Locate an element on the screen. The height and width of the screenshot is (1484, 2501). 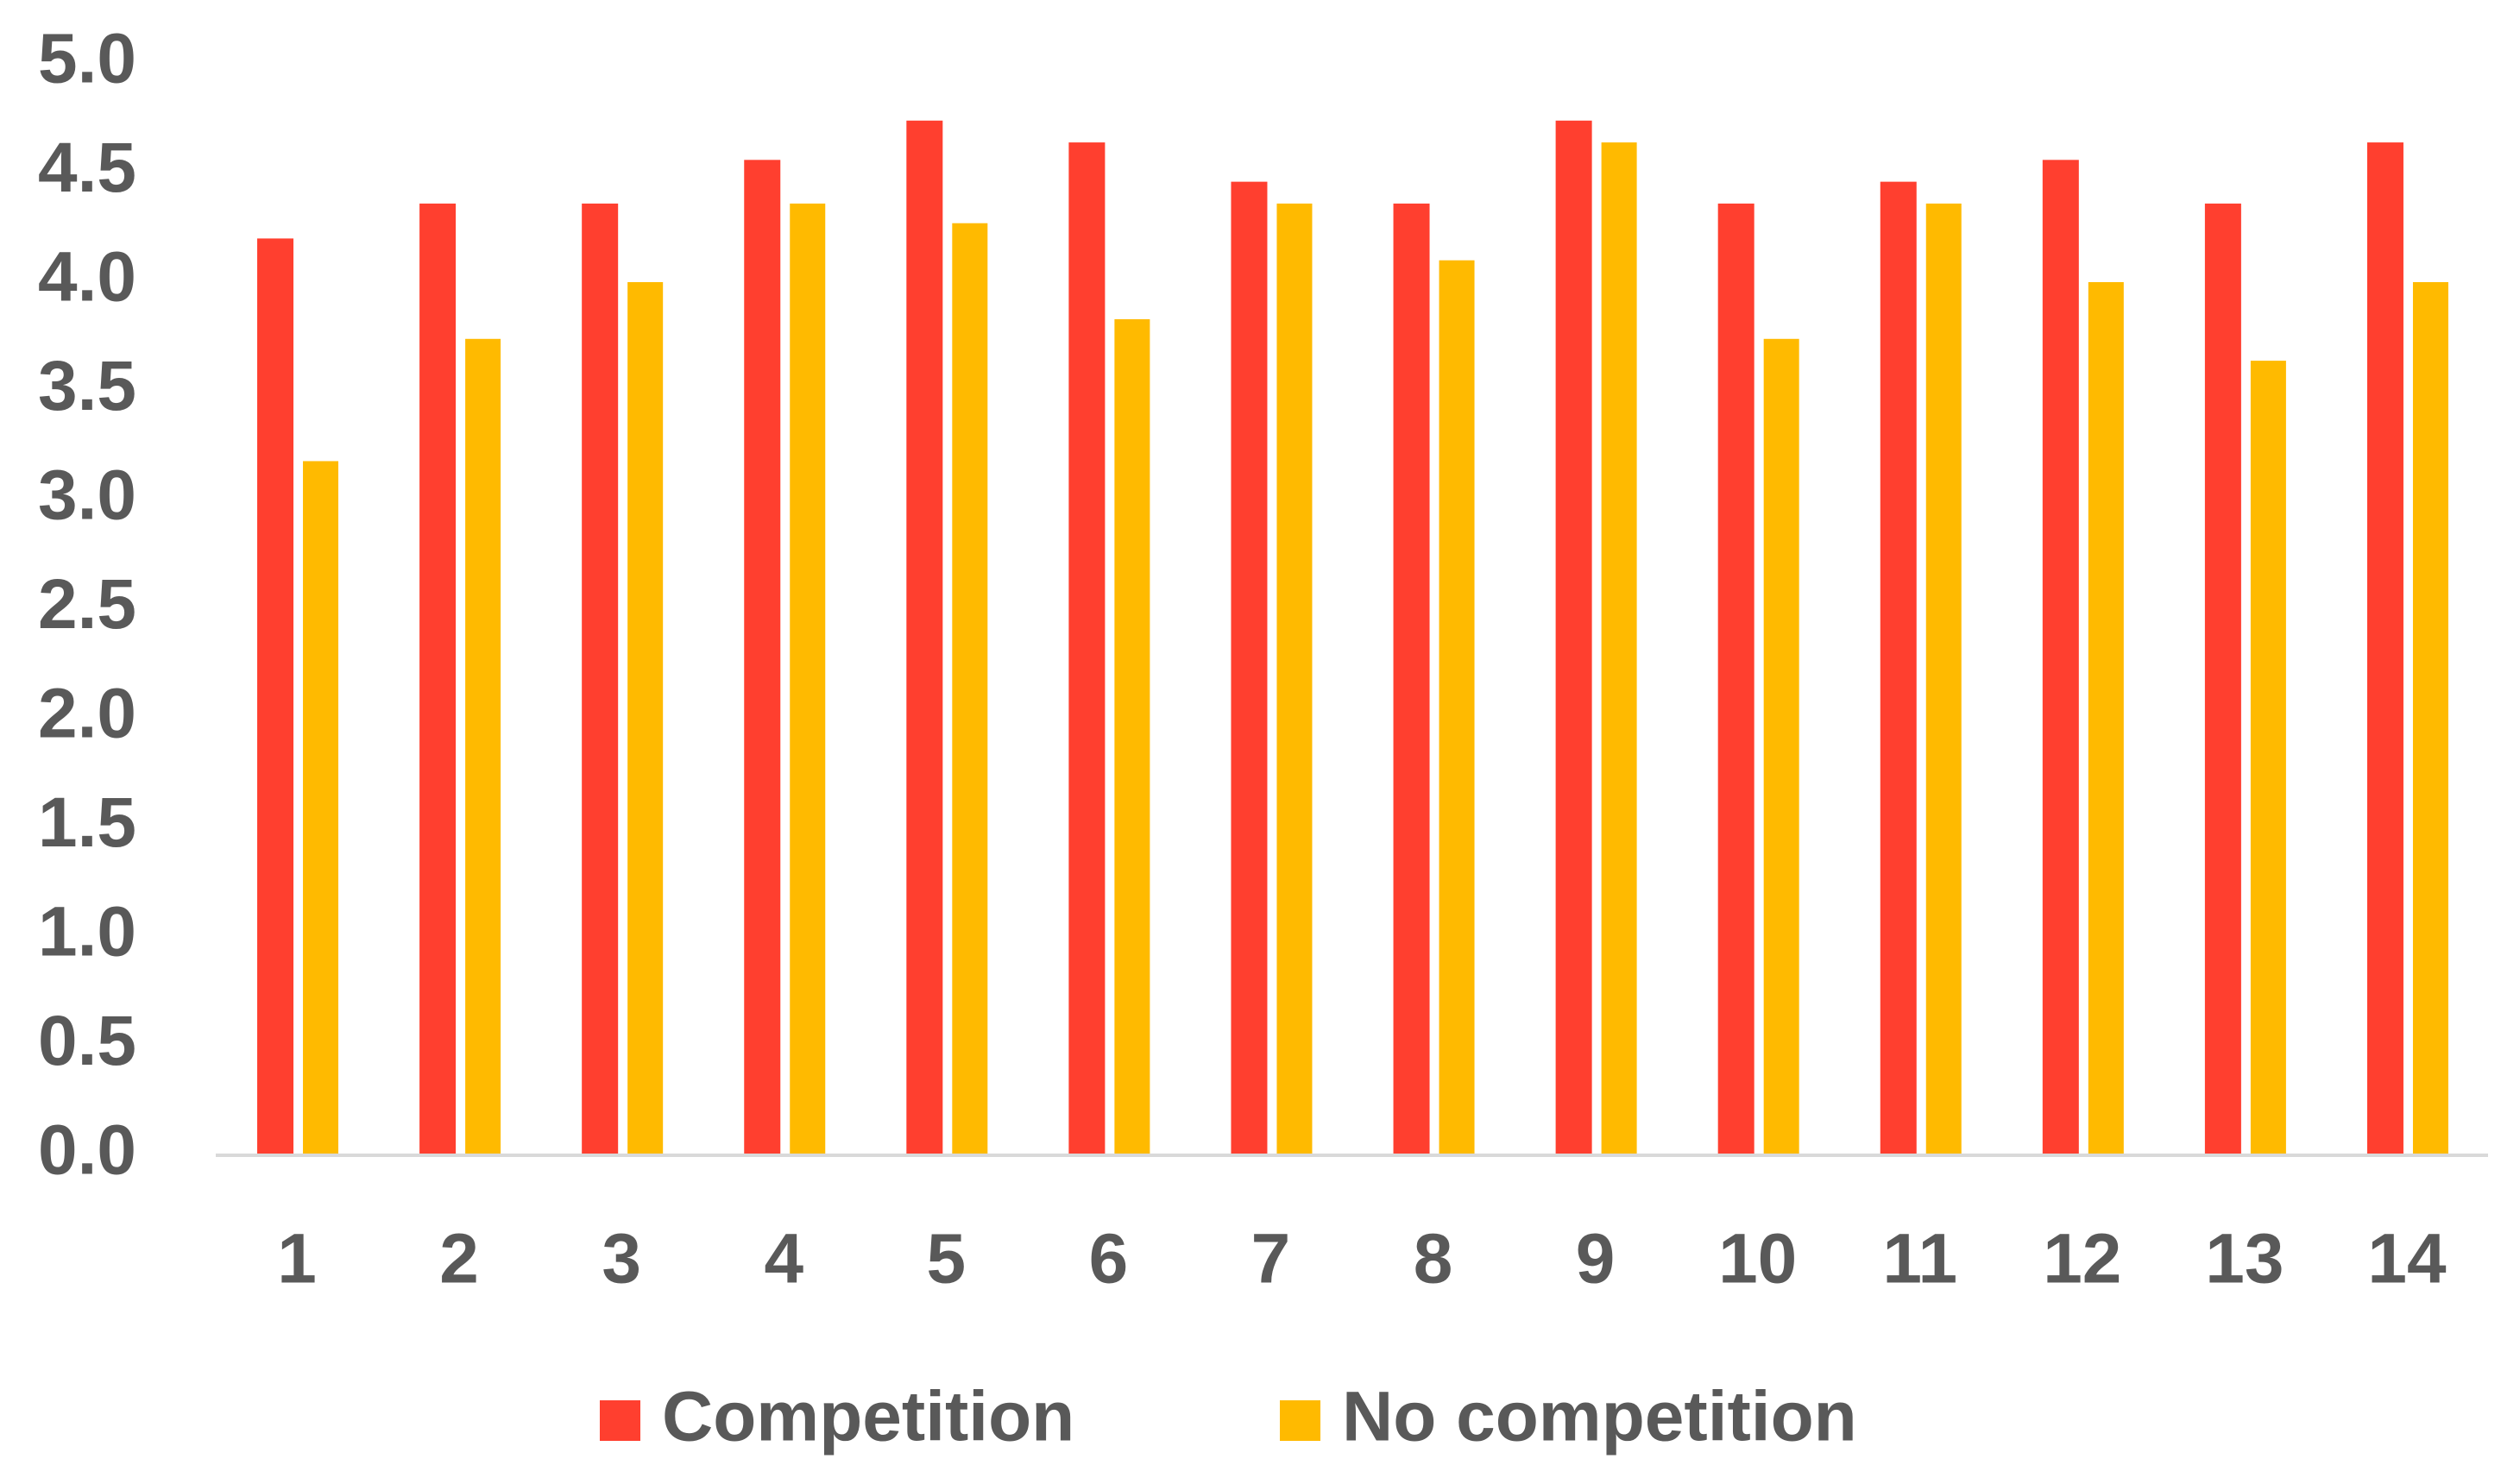
legend-label: Competition is located at coordinates (868, 1417).